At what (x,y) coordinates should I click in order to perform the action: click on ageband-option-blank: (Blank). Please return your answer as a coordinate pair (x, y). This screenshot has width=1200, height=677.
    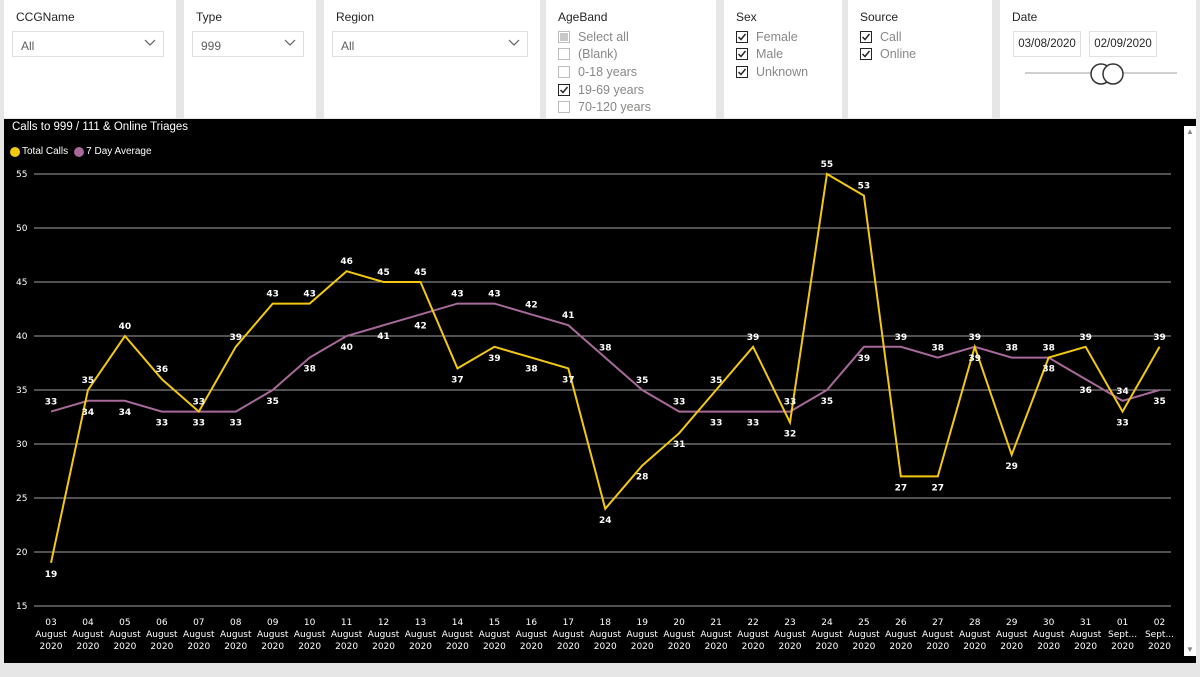
    Looking at the image, I should click on (604, 55).